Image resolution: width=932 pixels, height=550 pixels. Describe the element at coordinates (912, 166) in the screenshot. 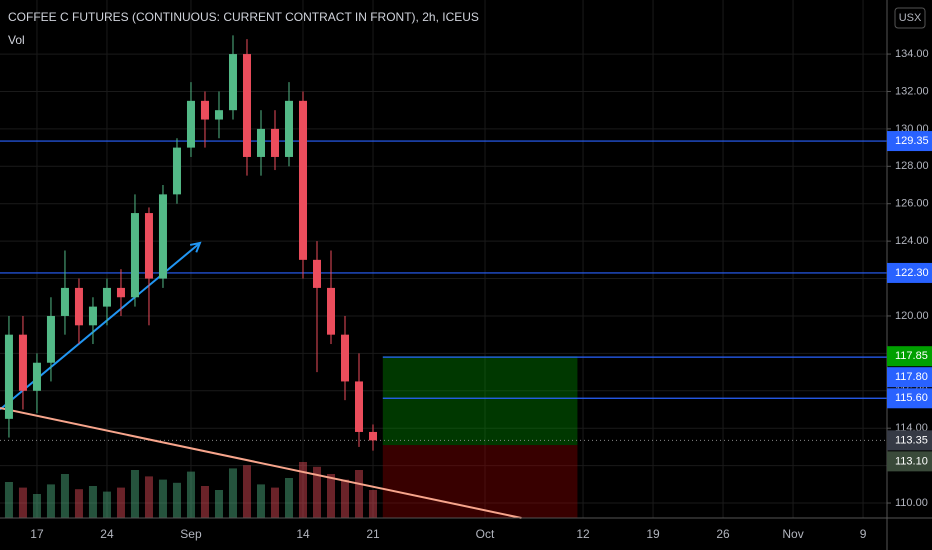

I see `y-tick-label: 128.00` at that location.